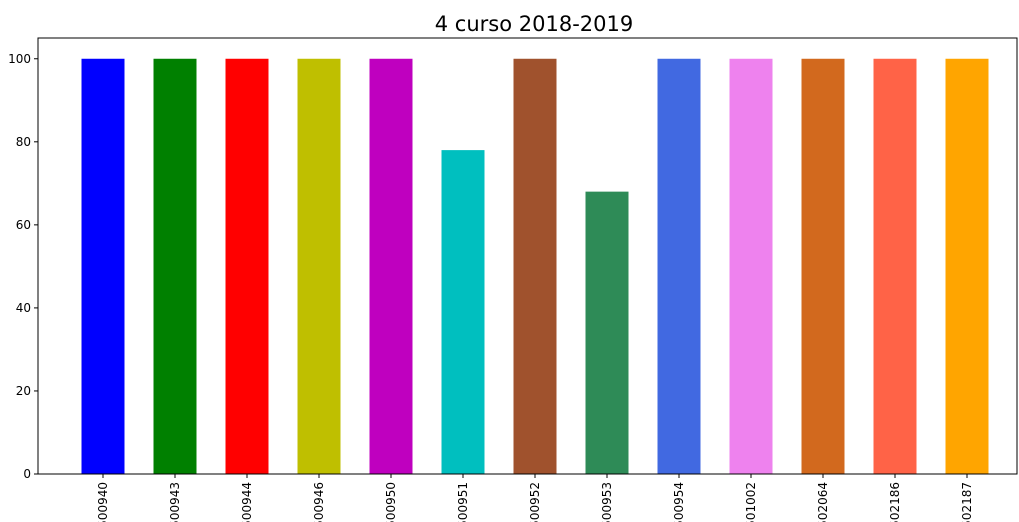 The height and width of the screenshot is (522, 1019). What do you see at coordinates (27, 474) in the screenshot?
I see `y-tick-label: 0` at bounding box center [27, 474].